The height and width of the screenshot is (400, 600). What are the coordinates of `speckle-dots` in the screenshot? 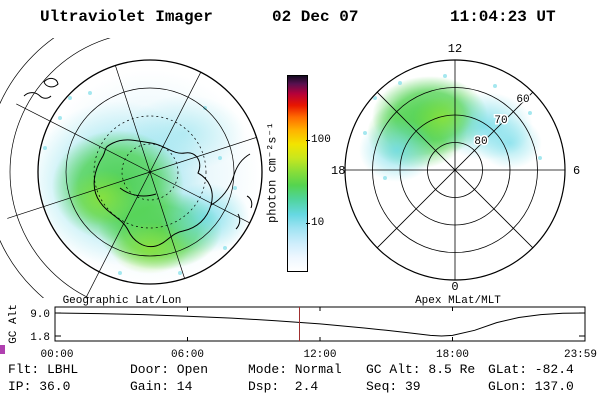 It's located at (452, 127).